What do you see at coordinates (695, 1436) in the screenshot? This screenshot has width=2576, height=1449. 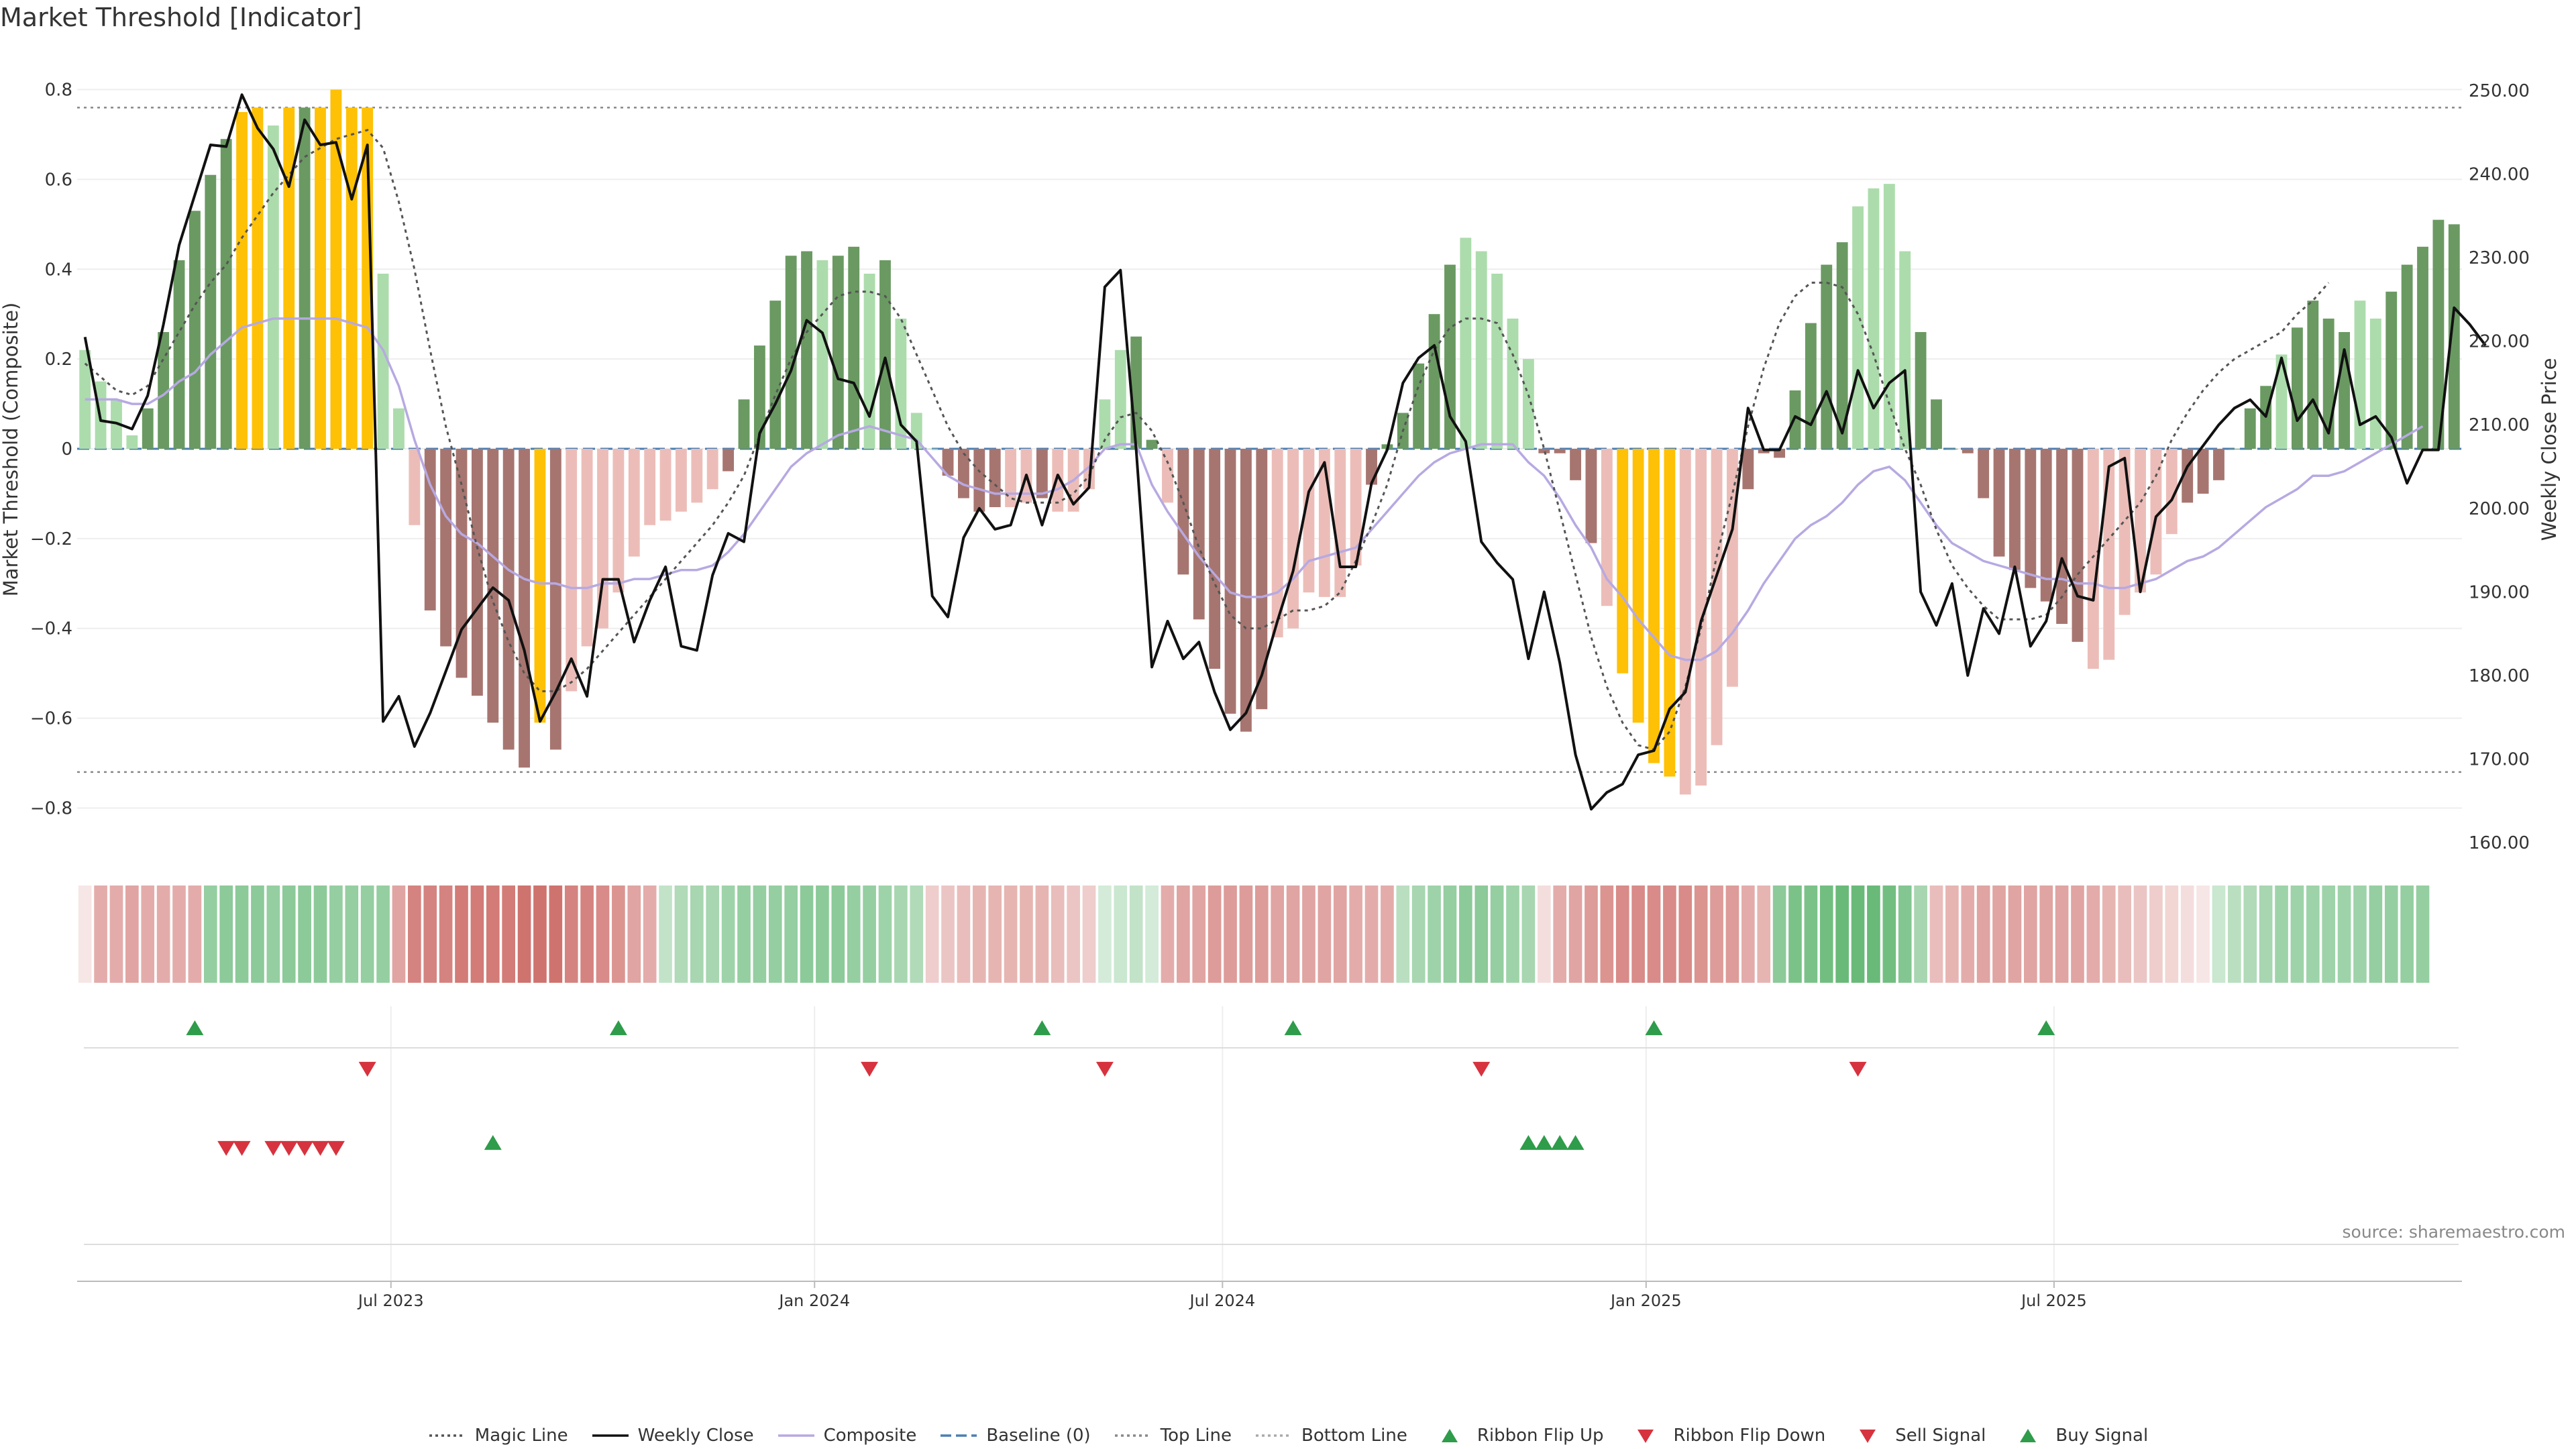 I see `legend-label: Weekly Close` at bounding box center [695, 1436].